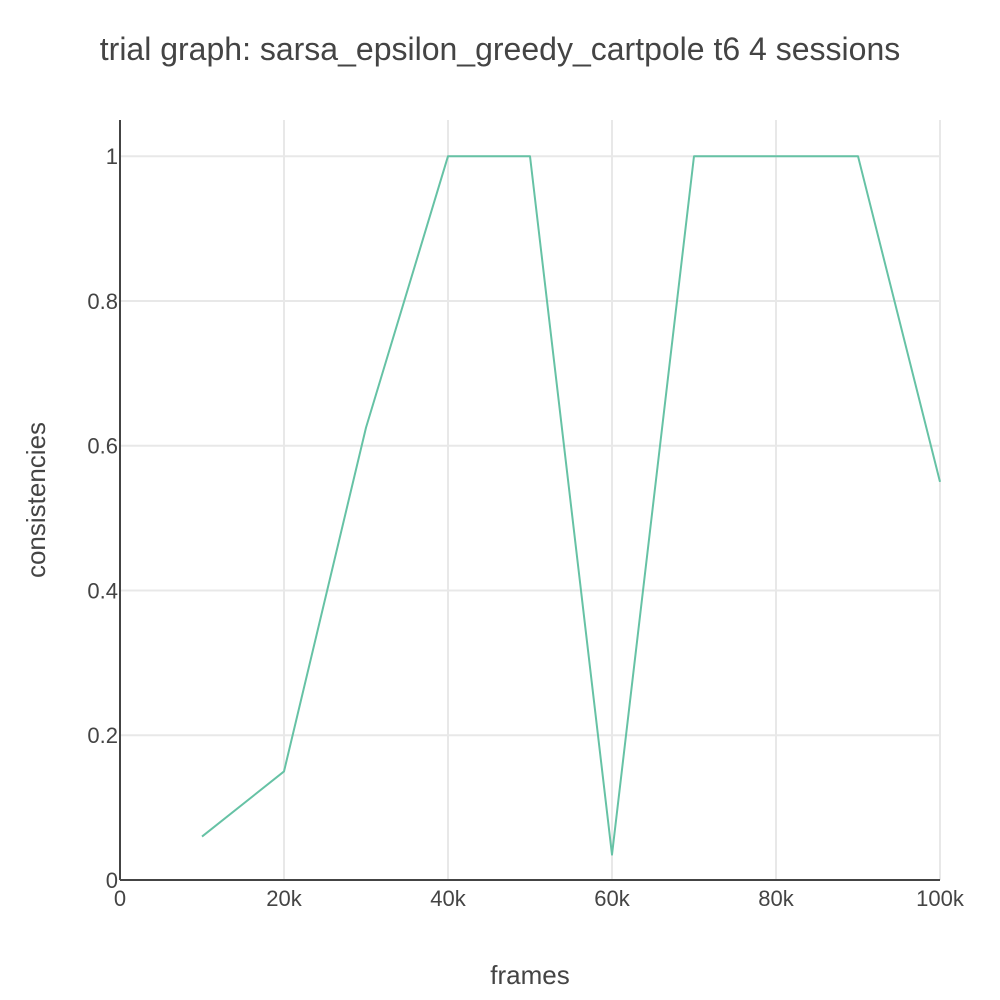 The height and width of the screenshot is (1000, 1000). I want to click on y-tick-label: 0.2, so click(102, 735).